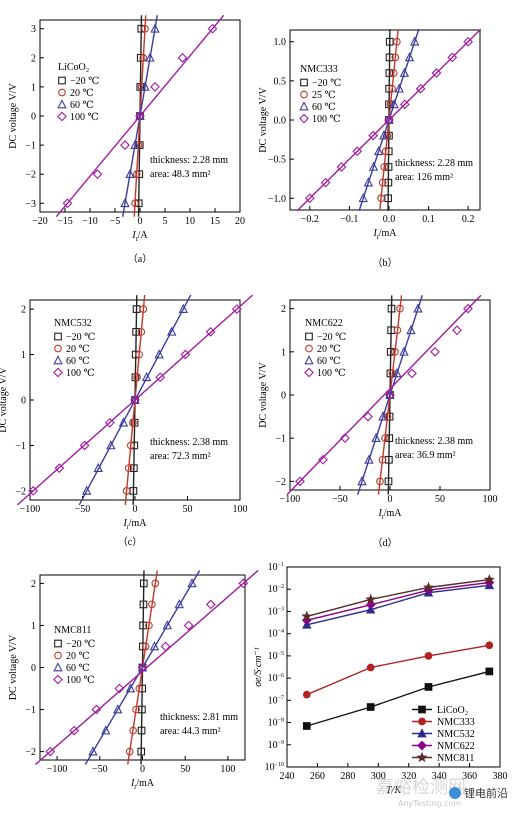 The width and height of the screenshot is (520, 814). I want to click on x-tick-label: 10, so click(190, 221).